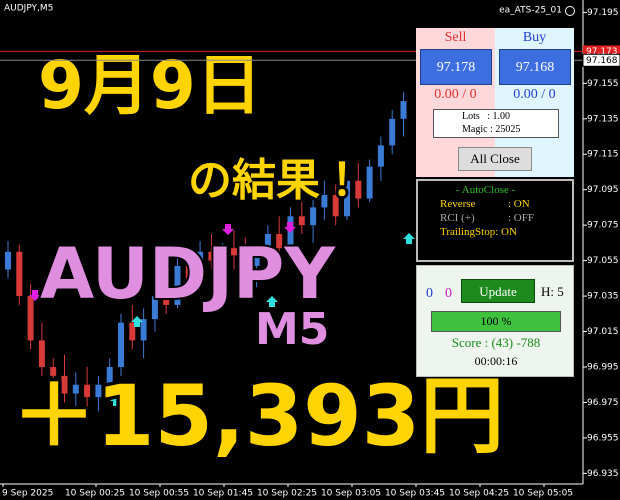 The width and height of the screenshot is (620, 500). Describe the element at coordinates (456, 67) in the screenshot. I see `sell-button: 97.178` at that location.